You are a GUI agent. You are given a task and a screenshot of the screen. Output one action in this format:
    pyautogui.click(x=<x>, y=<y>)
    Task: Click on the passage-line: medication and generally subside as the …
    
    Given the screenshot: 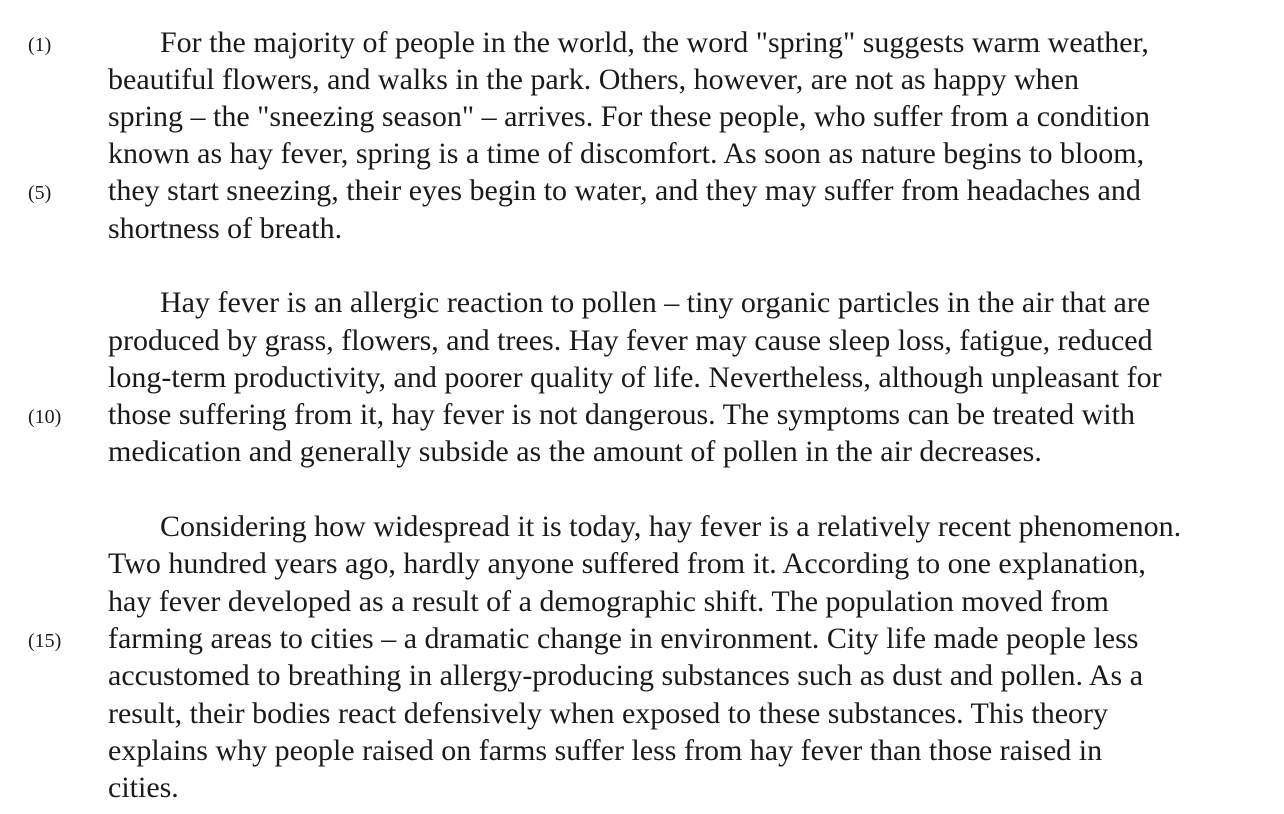 What is the action you would take?
    pyautogui.click(x=575, y=451)
    